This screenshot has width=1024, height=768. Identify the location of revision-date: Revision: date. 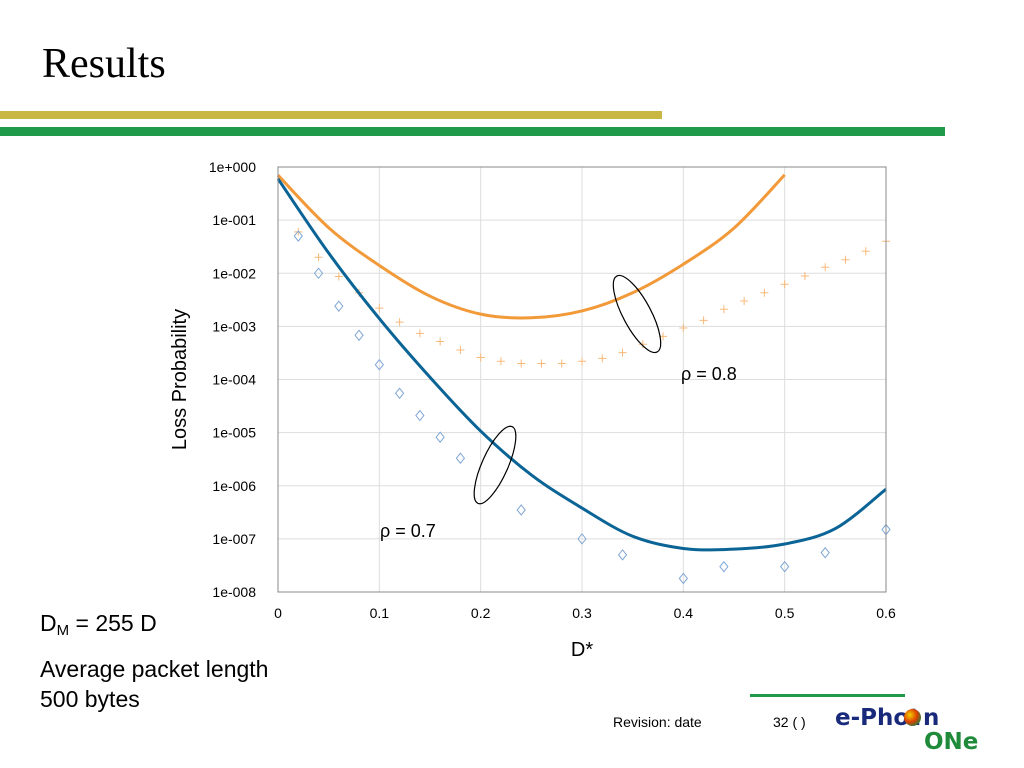
(657, 722).